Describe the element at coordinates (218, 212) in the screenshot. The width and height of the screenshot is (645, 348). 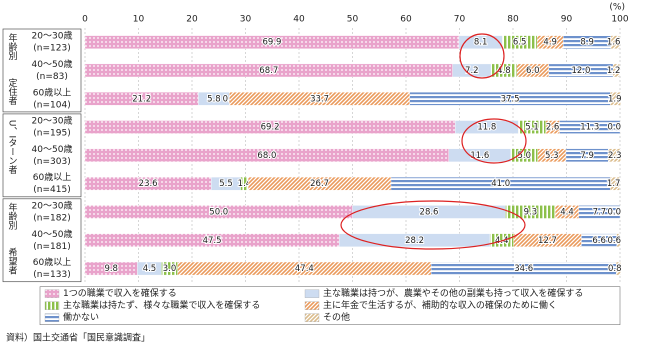
I see `value-label: 50.0` at that location.